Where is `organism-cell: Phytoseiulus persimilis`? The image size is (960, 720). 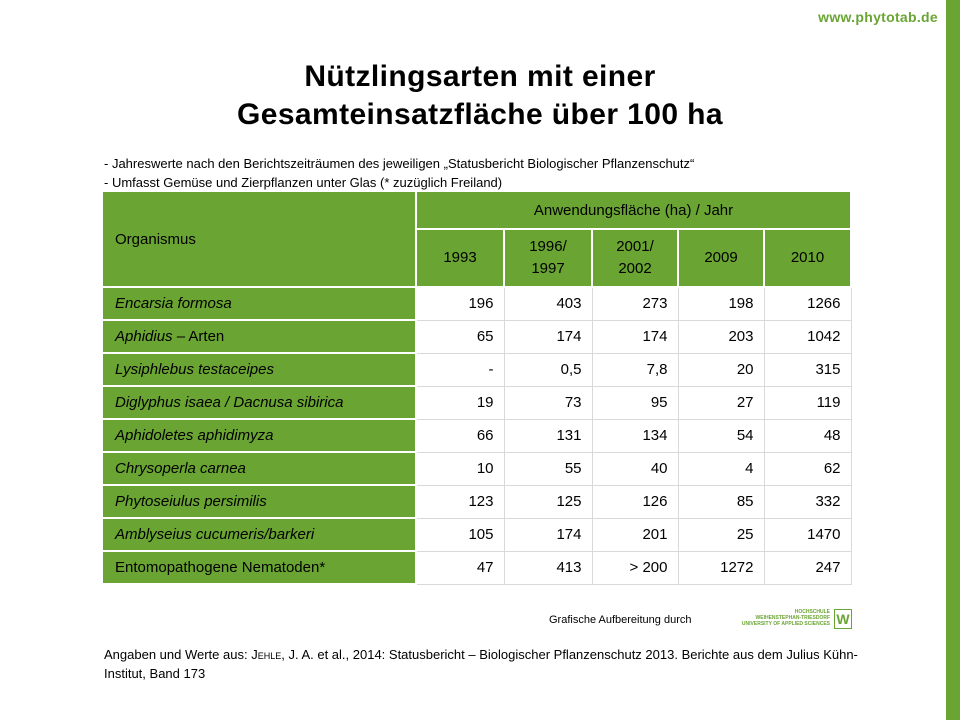
organism-cell: Phytoseiulus persimilis is located at coordinates (259, 501).